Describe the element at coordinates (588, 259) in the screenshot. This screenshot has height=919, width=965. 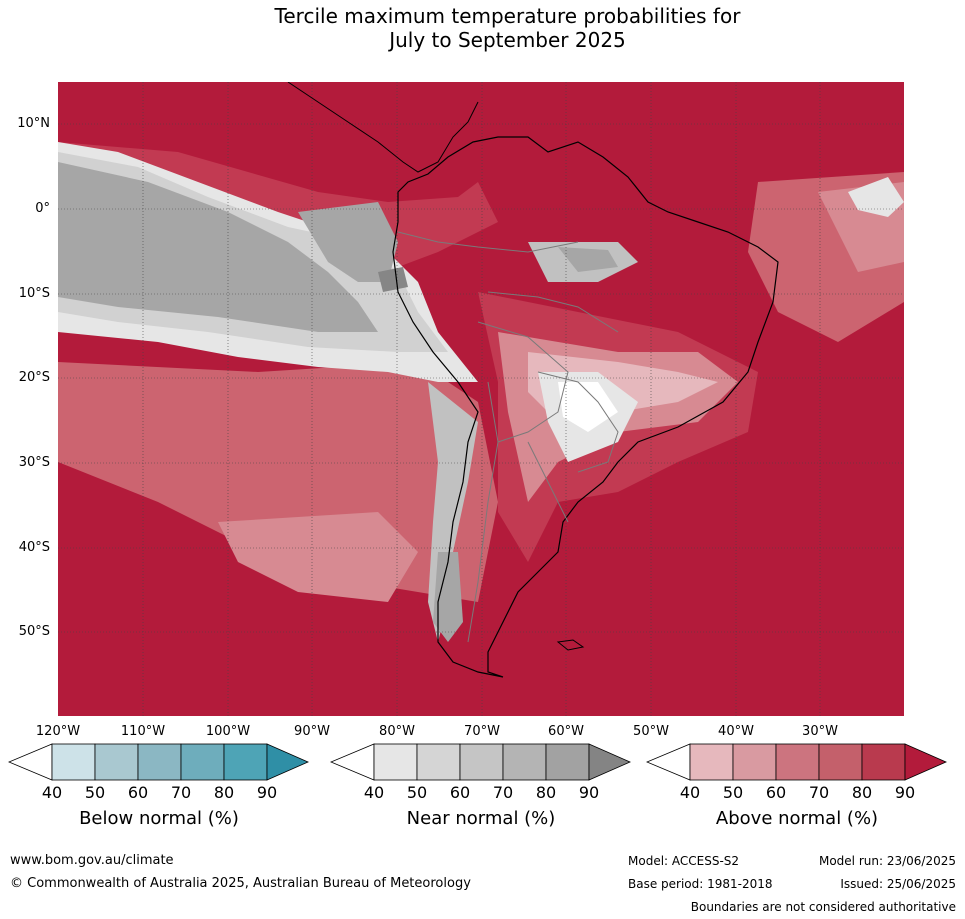
I see `near-80-amazon` at that location.